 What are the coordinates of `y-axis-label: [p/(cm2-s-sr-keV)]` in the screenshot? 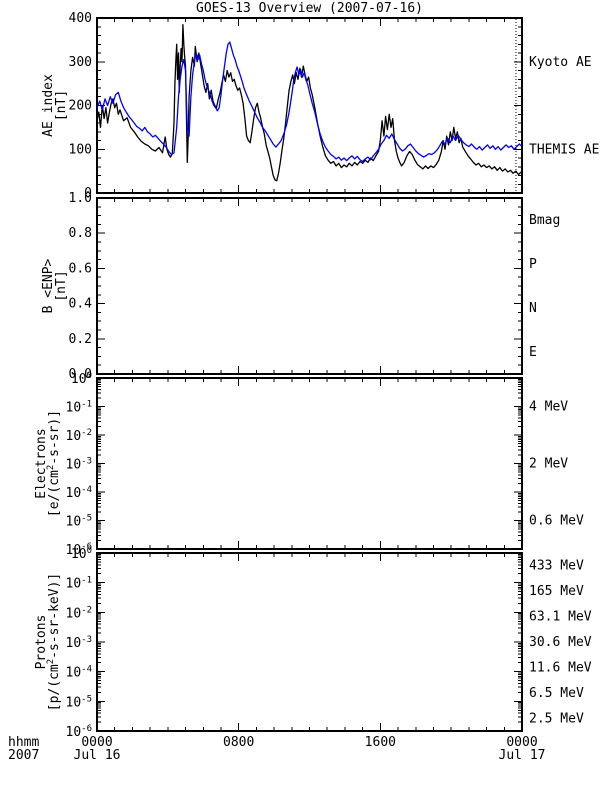 It's located at (54, 642).